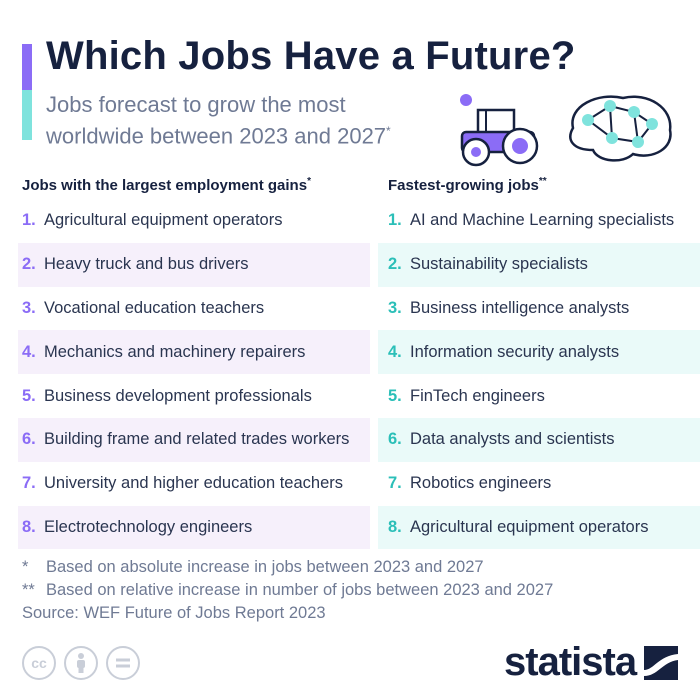 Image resolution: width=700 pixels, height=700 pixels. I want to click on list-item: 7. Robotics engineers, so click(539, 484).